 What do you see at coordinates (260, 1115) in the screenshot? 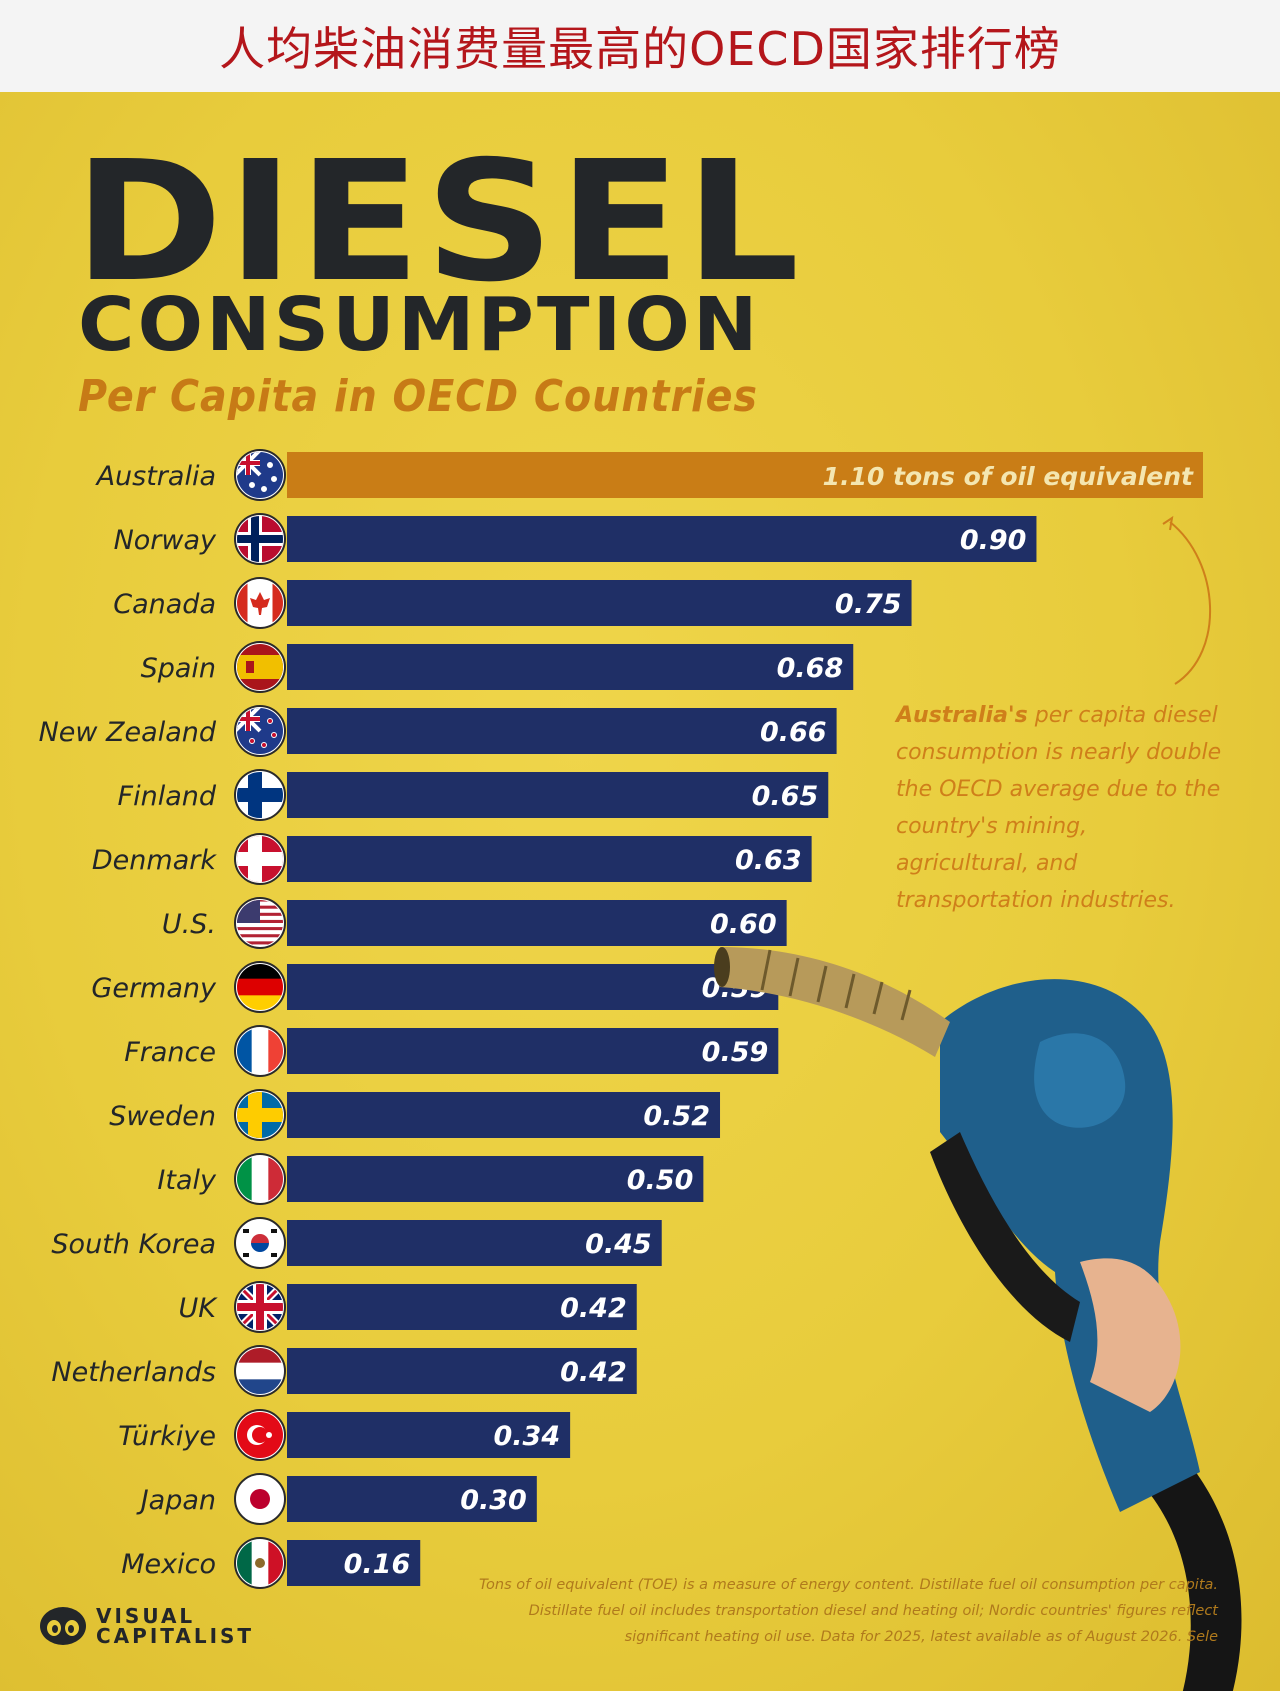
I see `flag-sweden-icon` at bounding box center [260, 1115].